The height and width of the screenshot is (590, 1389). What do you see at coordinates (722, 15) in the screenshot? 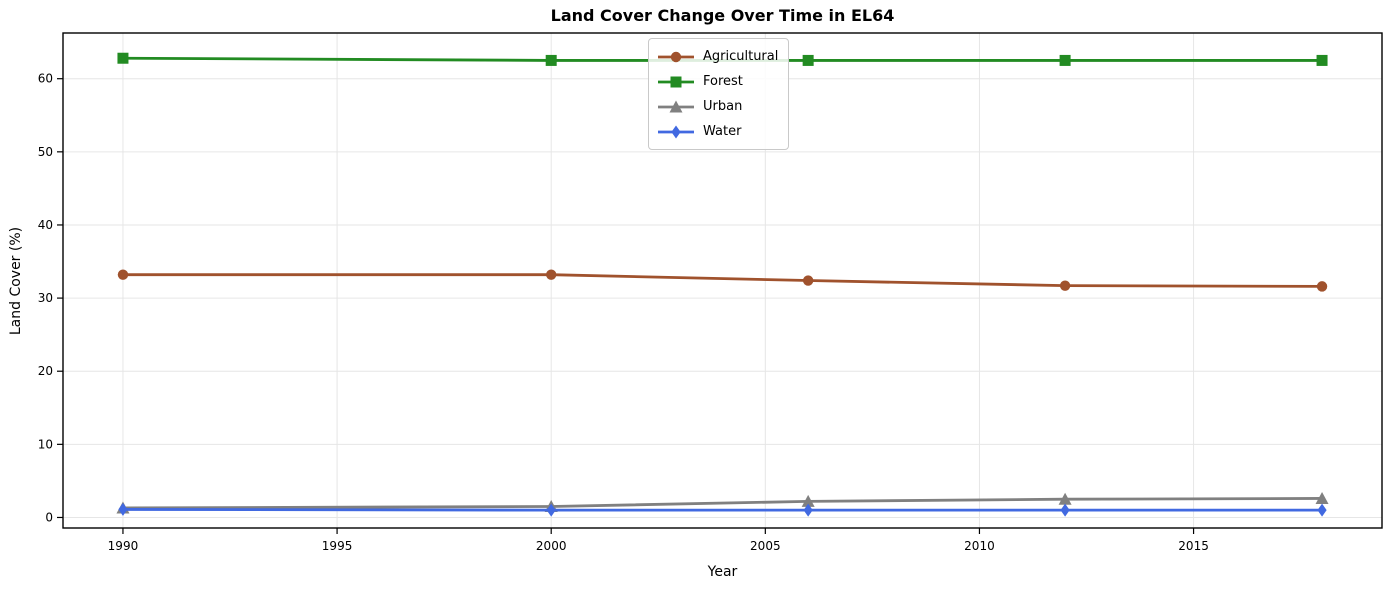
I see `chart-title: Land Cover Change Over Time in EL64` at bounding box center [722, 15].